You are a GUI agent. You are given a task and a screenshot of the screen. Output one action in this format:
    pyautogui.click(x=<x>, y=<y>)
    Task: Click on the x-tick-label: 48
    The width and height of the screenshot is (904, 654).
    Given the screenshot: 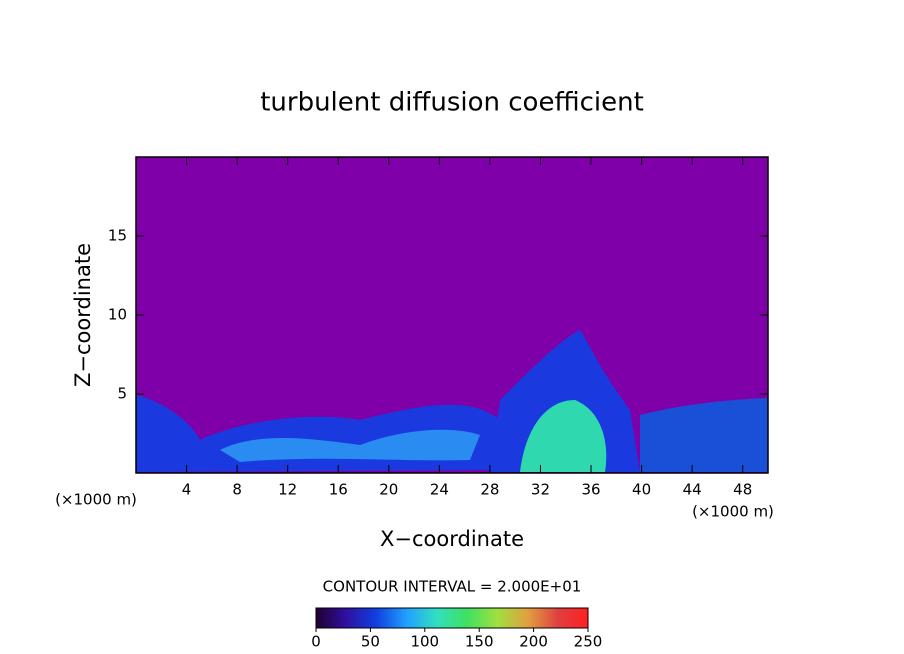 What is the action you would take?
    pyautogui.click(x=742, y=490)
    